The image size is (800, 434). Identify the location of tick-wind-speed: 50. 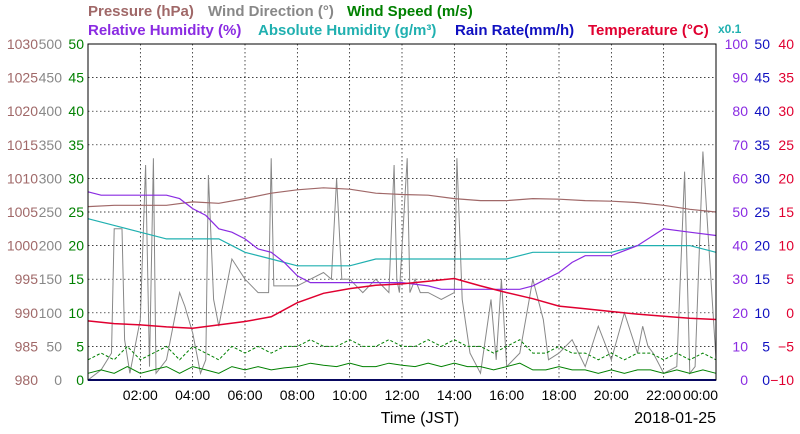
(76, 44).